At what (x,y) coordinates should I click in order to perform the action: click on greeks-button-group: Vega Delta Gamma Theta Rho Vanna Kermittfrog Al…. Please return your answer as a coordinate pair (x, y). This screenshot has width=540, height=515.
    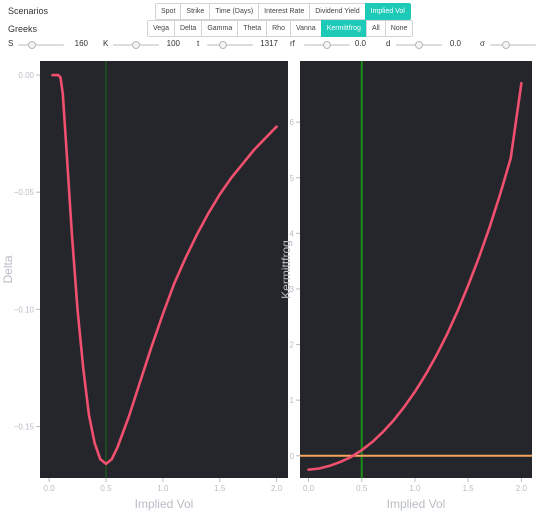
    Looking at the image, I should click on (280, 28).